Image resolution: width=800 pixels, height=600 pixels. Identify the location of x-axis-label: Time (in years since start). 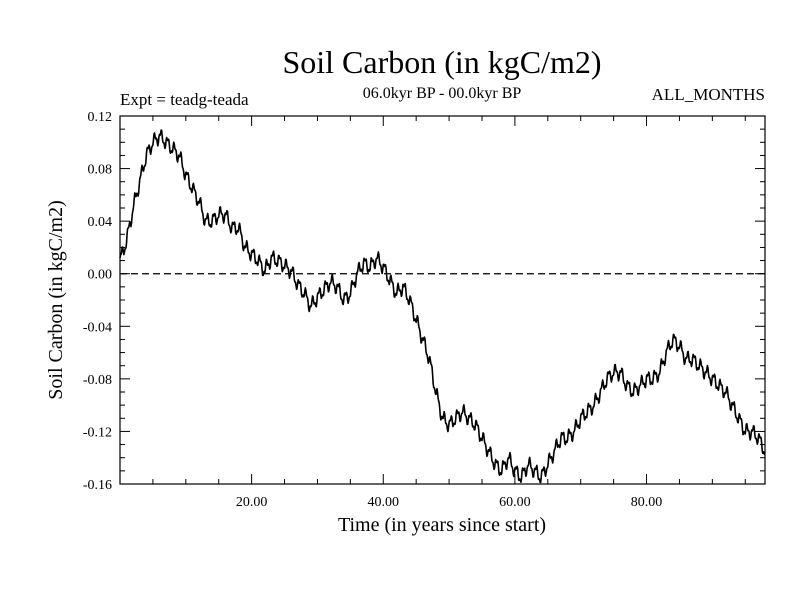
(442, 525).